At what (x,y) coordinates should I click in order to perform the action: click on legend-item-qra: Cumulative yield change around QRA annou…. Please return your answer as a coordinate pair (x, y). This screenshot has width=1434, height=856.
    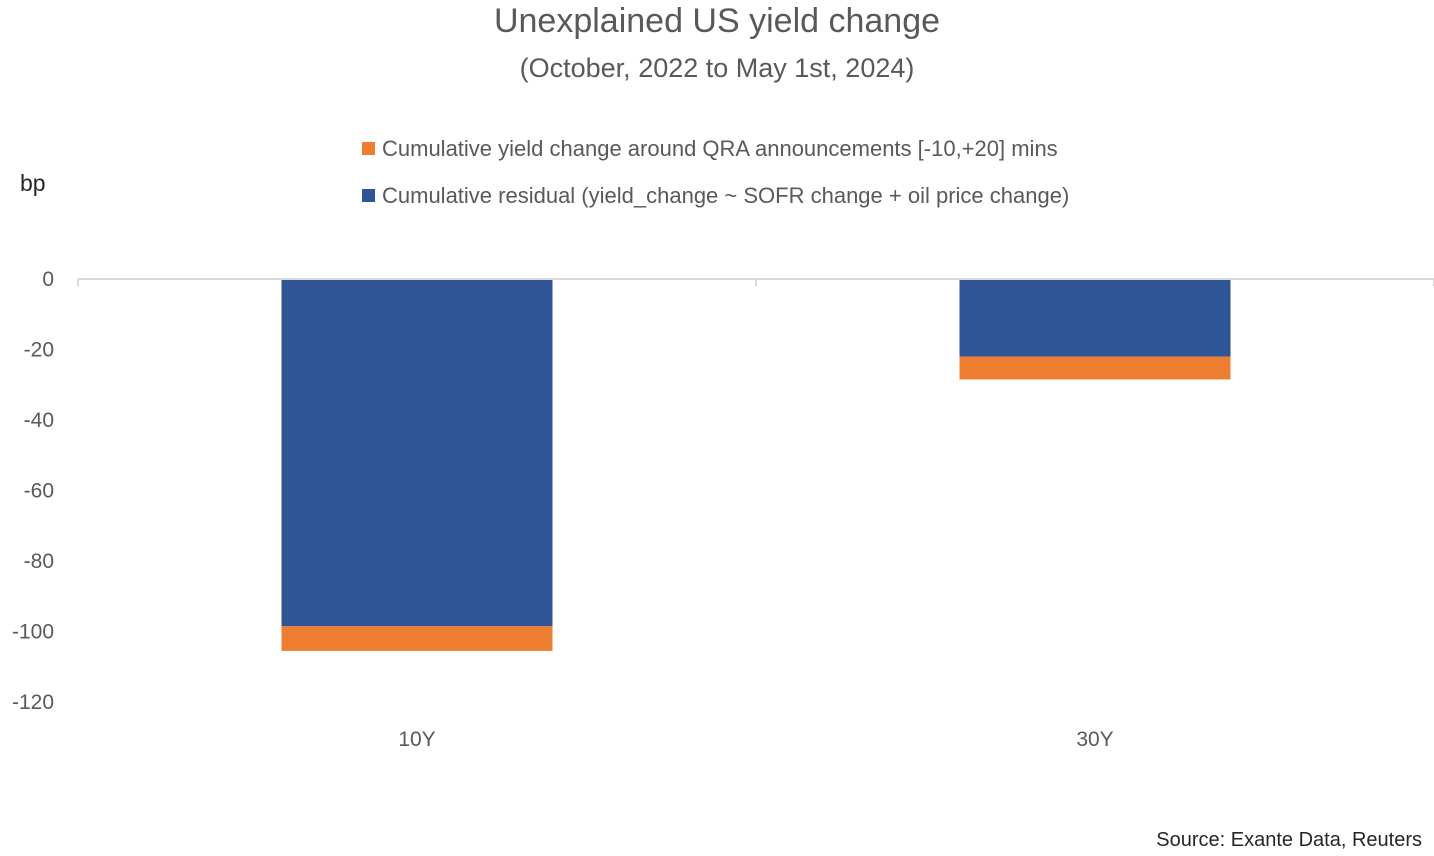
    Looking at the image, I should click on (715, 148).